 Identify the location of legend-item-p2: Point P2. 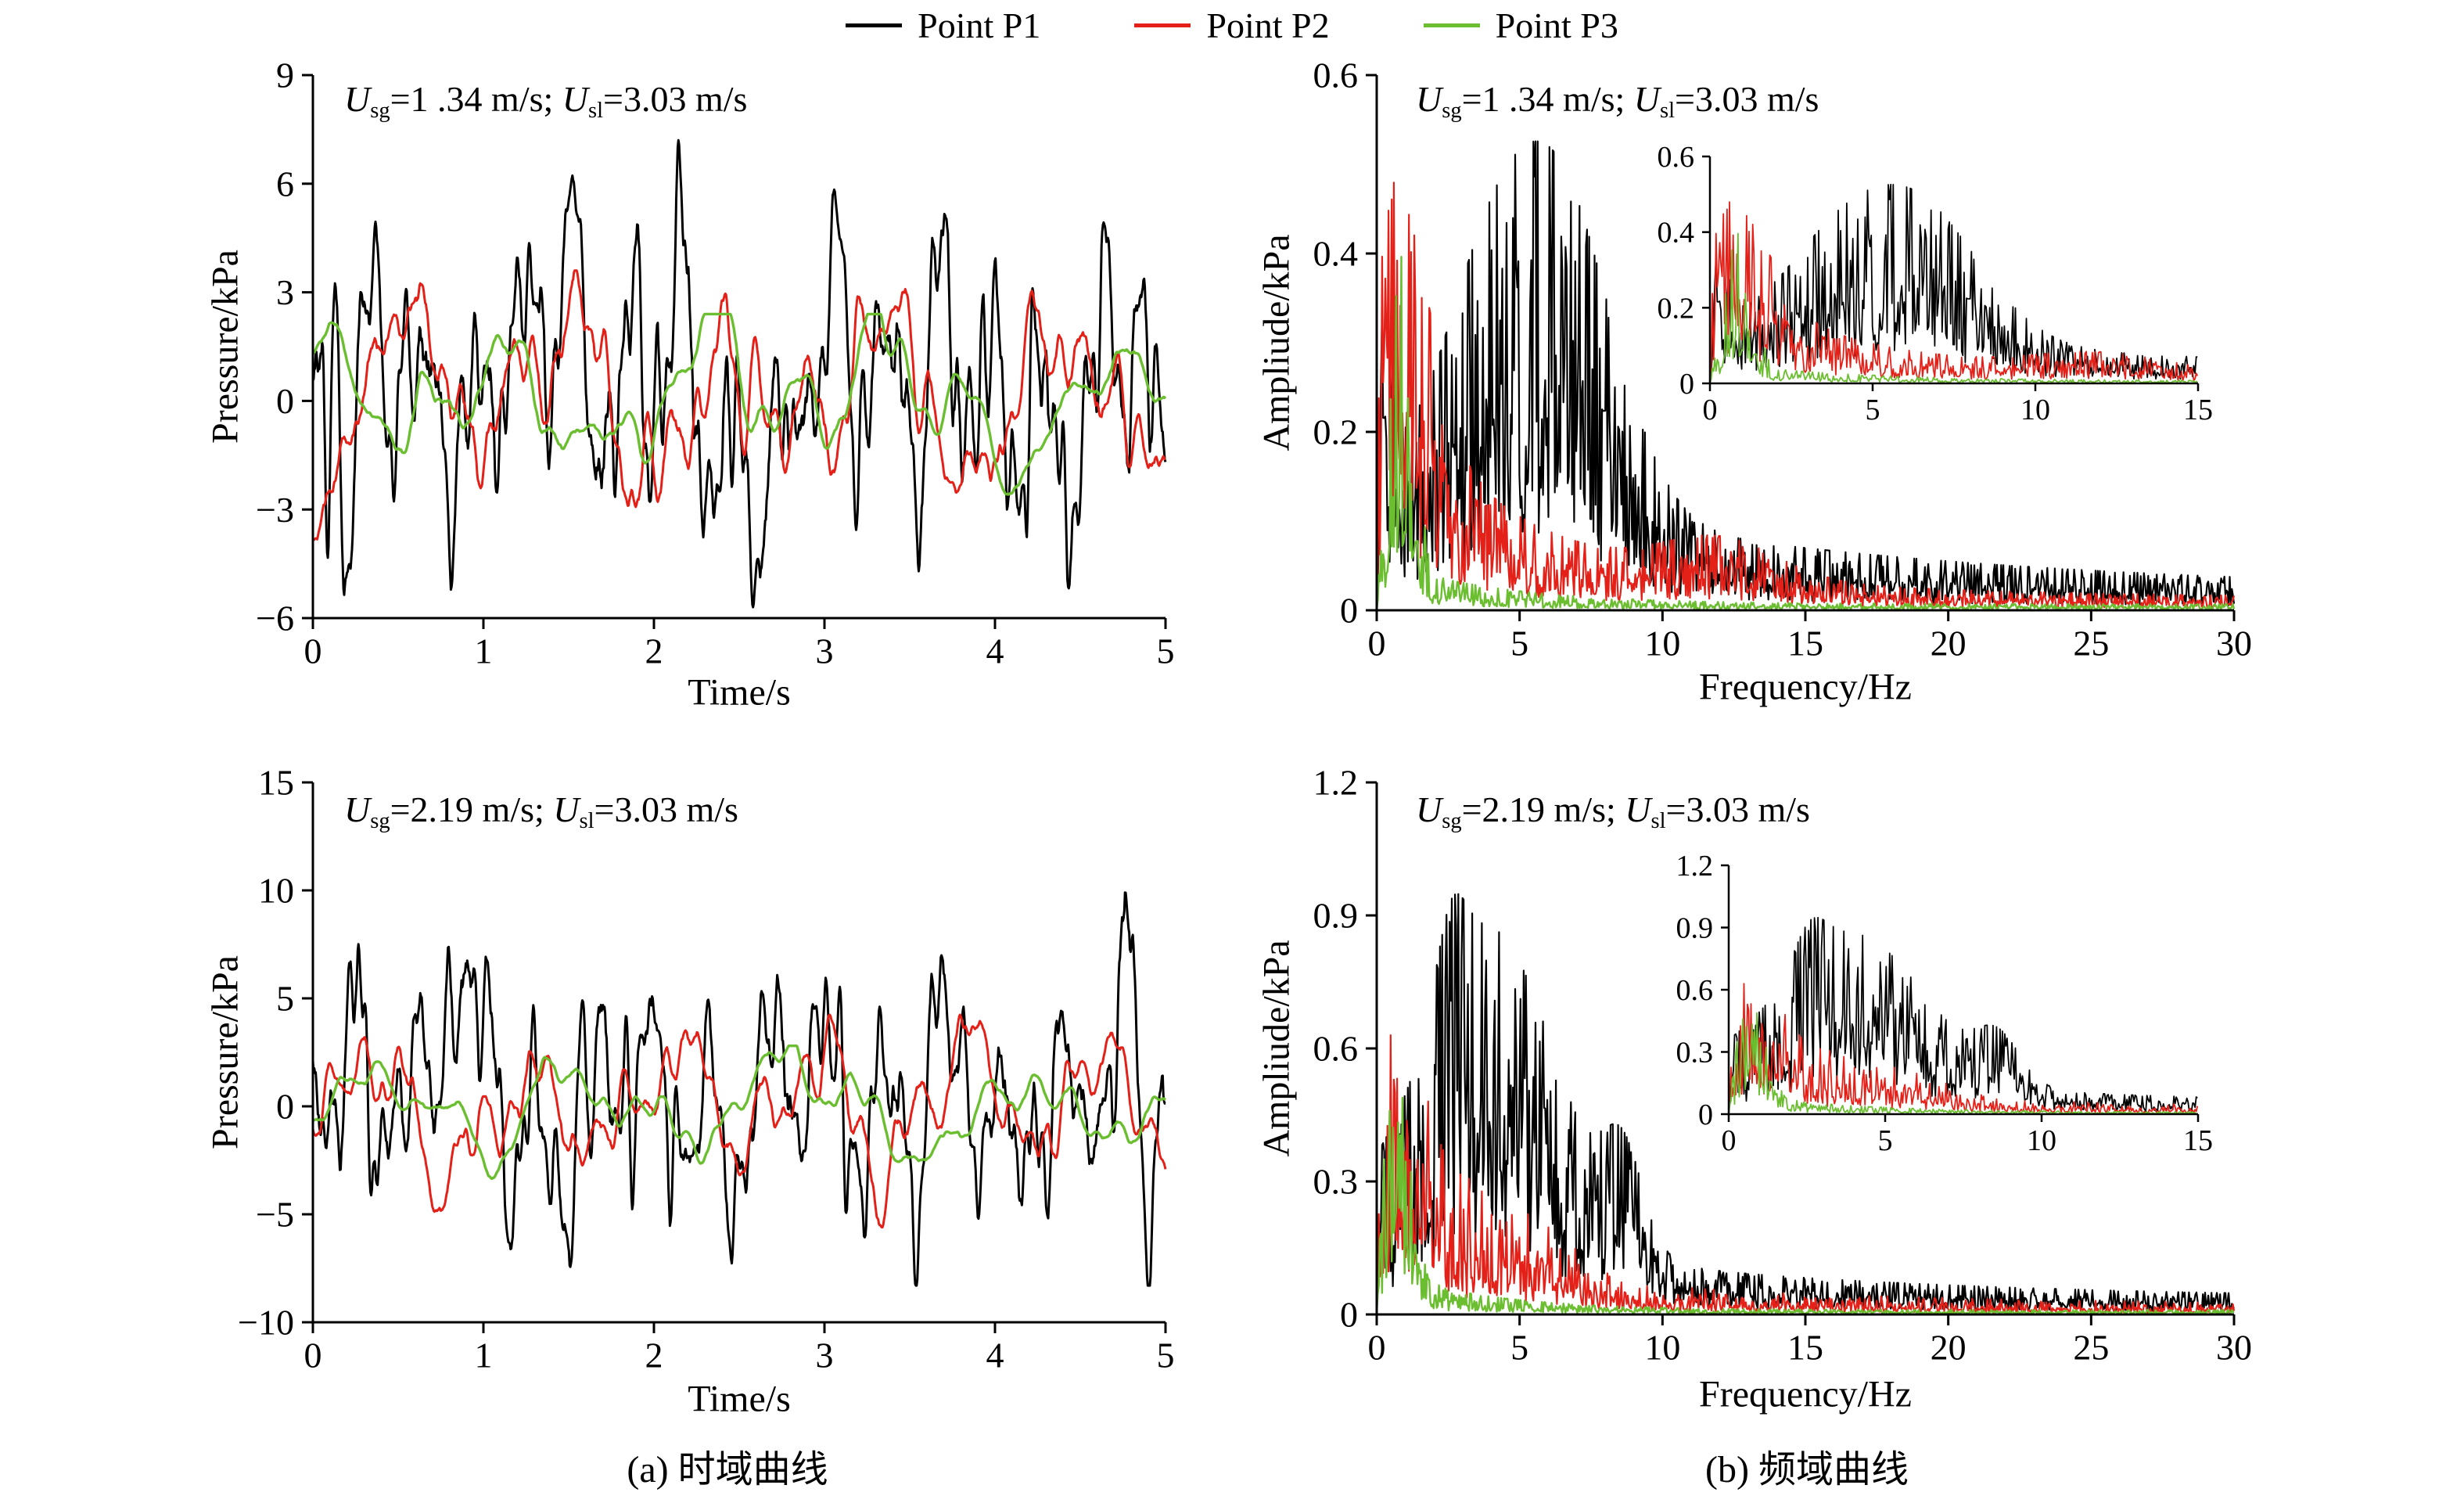
(1232, 26).